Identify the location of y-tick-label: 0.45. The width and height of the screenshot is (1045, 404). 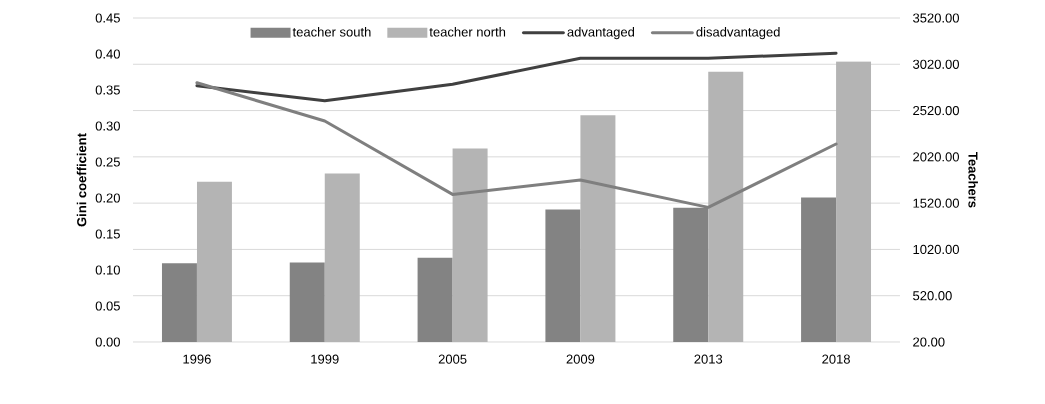
(107, 18).